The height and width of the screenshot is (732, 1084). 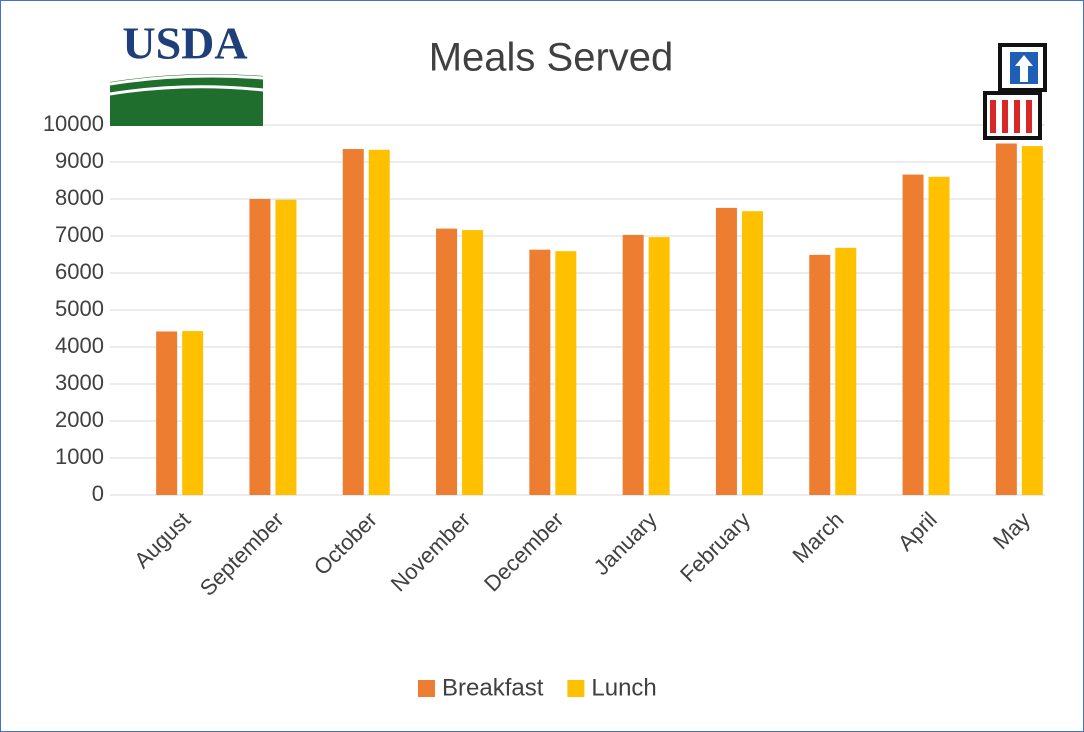 What do you see at coordinates (184, 43) in the screenshot?
I see `logo-text: USDA` at bounding box center [184, 43].